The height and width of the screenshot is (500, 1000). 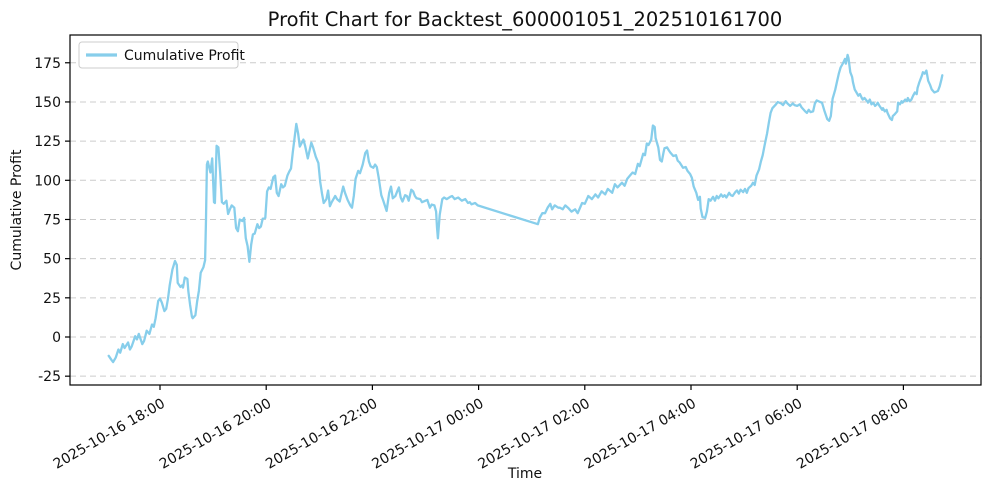 I want to click on y-tick-label: 175, so click(x=47, y=64).